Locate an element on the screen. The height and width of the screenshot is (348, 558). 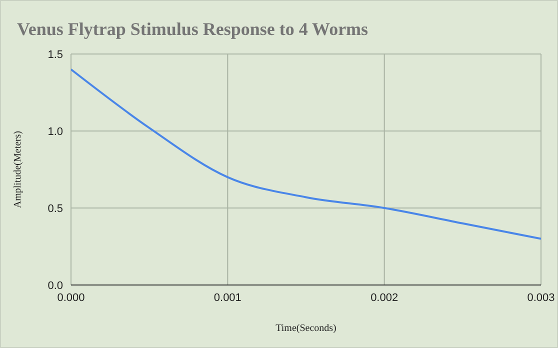
y-tick-label: 1.0 is located at coordinates (55, 132).